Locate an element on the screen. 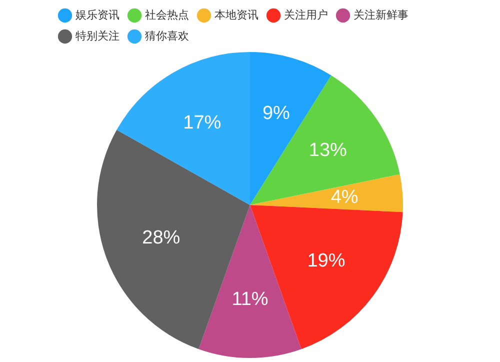 The image size is (500, 362). data-label: 28% is located at coordinates (161, 237).